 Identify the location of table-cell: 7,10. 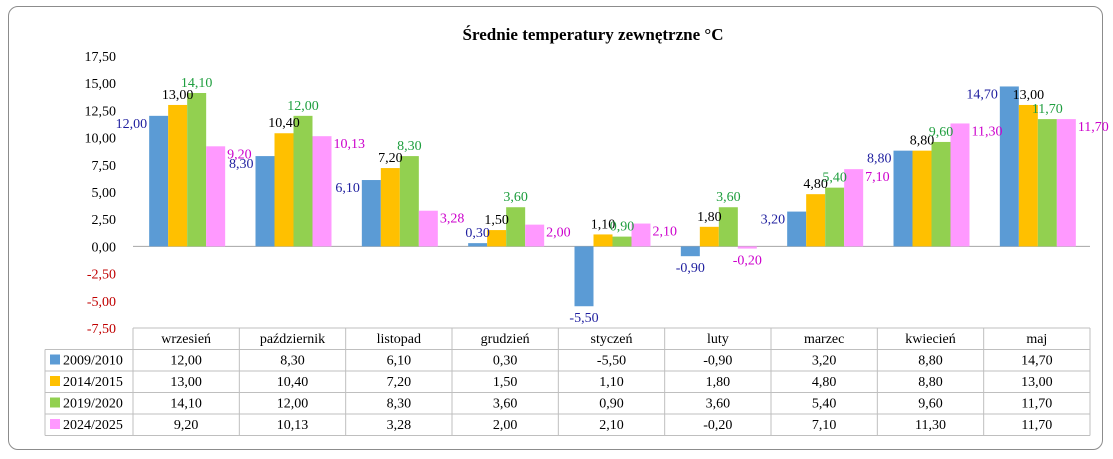
(824, 425).